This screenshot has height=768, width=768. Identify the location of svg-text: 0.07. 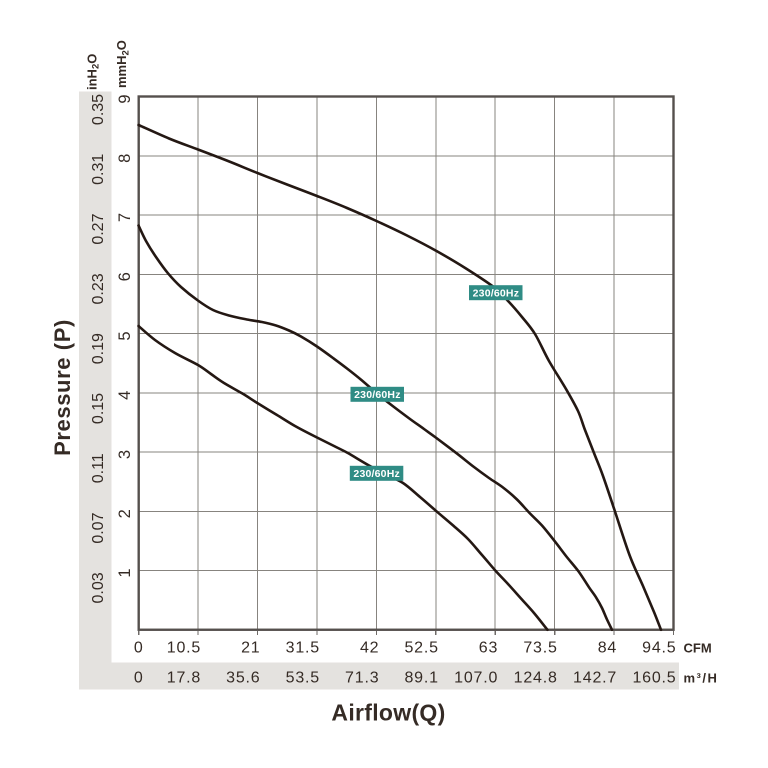
(98, 527).